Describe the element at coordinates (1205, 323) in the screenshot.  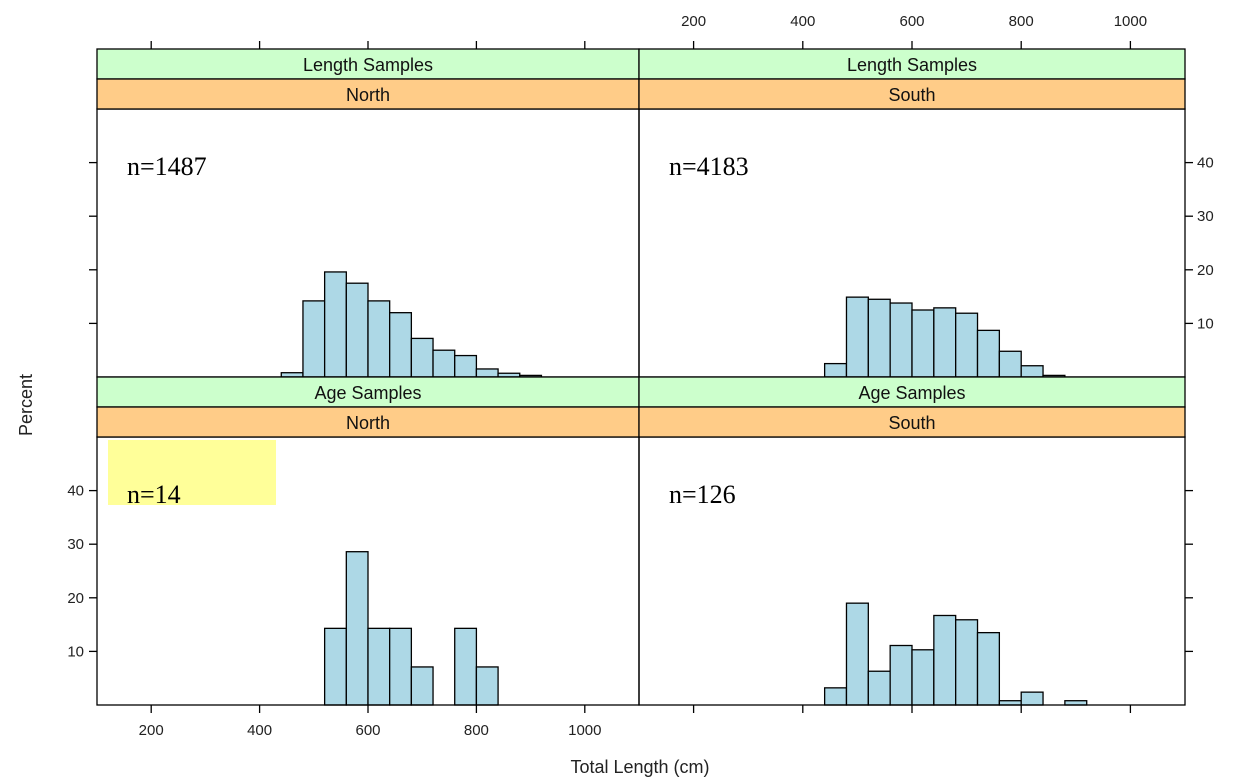
I see `y-tick-label-top-10: 10` at that location.